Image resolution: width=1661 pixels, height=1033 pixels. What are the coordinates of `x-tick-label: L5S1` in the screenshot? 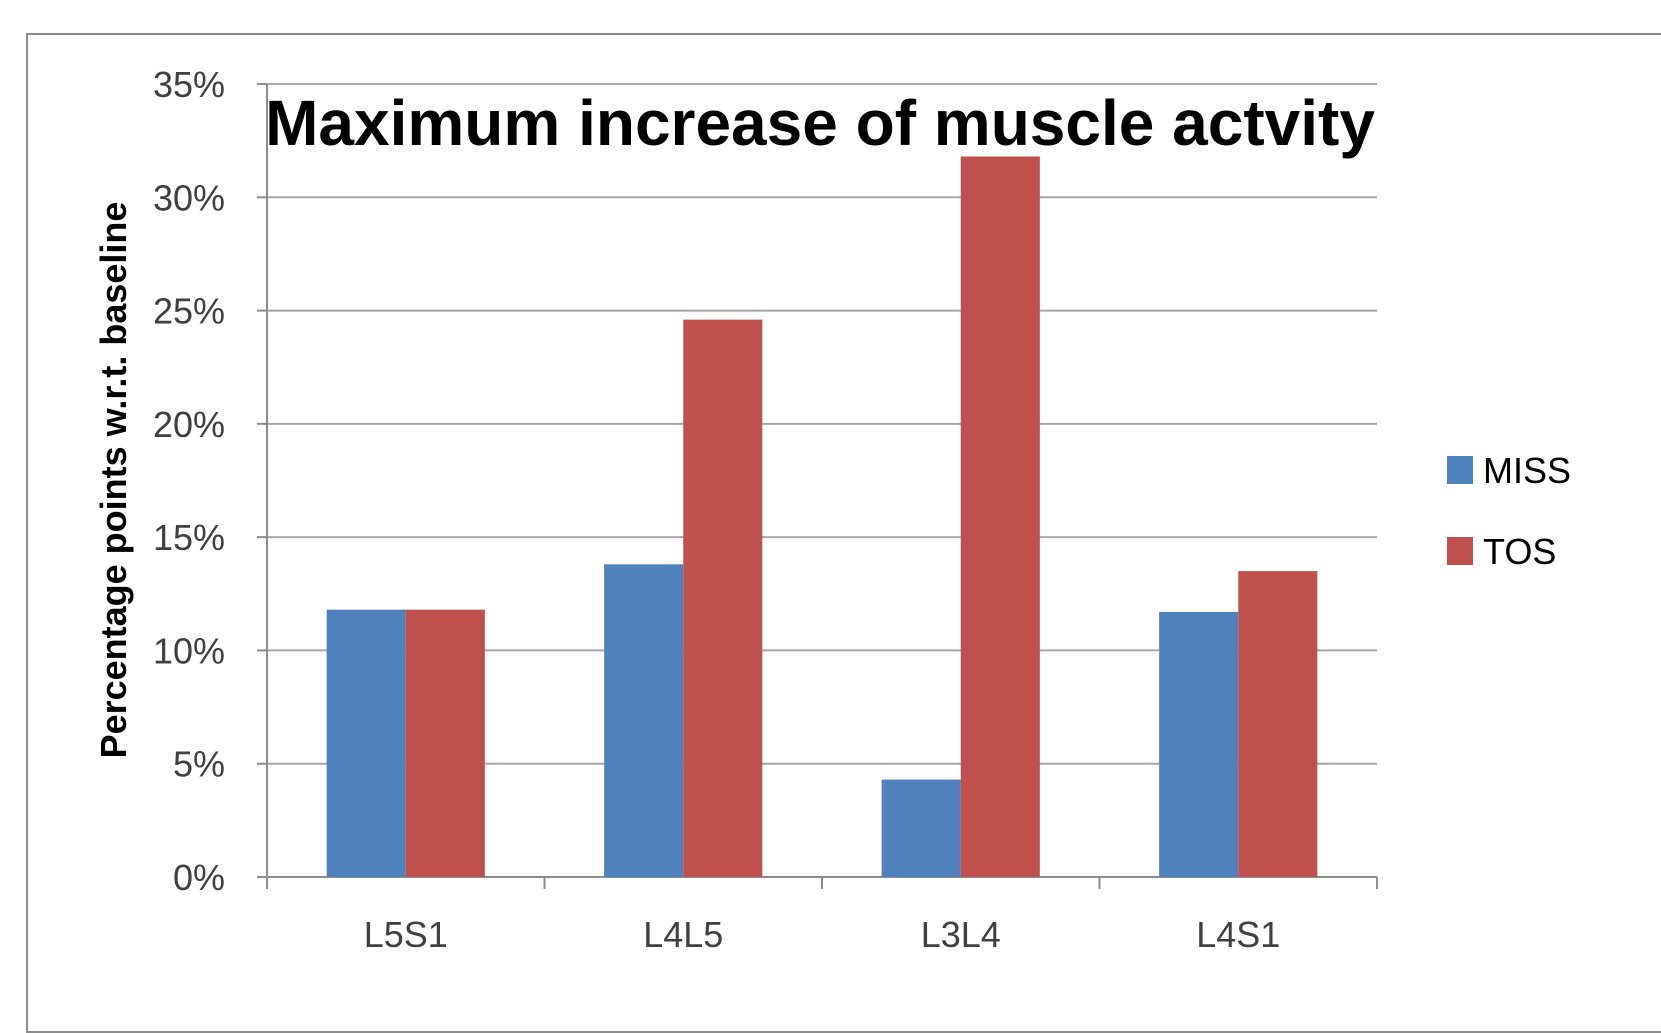 It's located at (406, 934).